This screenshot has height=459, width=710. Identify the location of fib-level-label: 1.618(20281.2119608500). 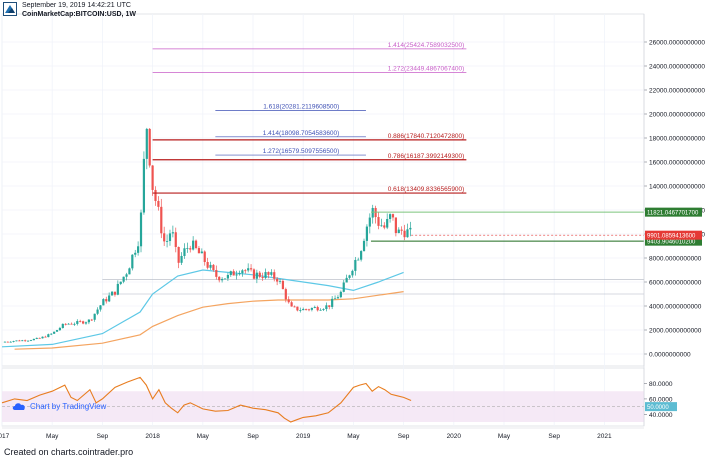
(301, 107).